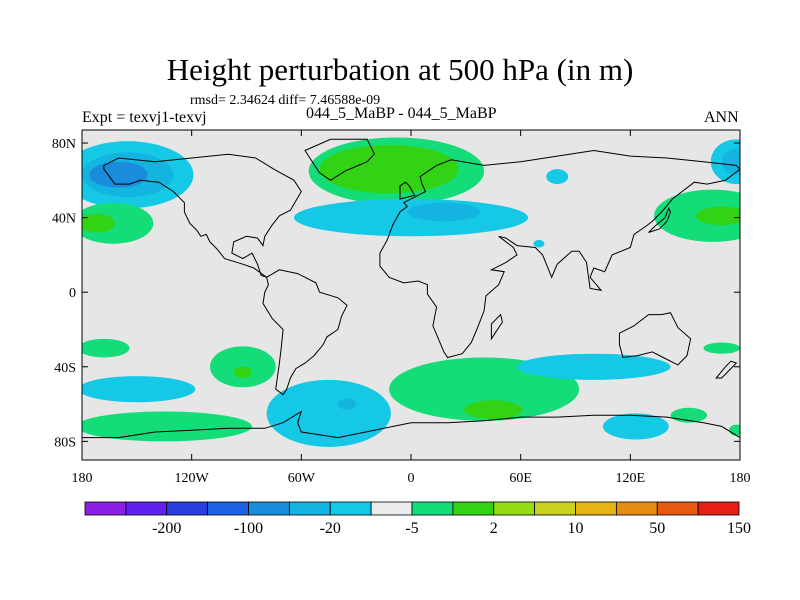  I want to click on blob-asia-small, so click(557, 177).